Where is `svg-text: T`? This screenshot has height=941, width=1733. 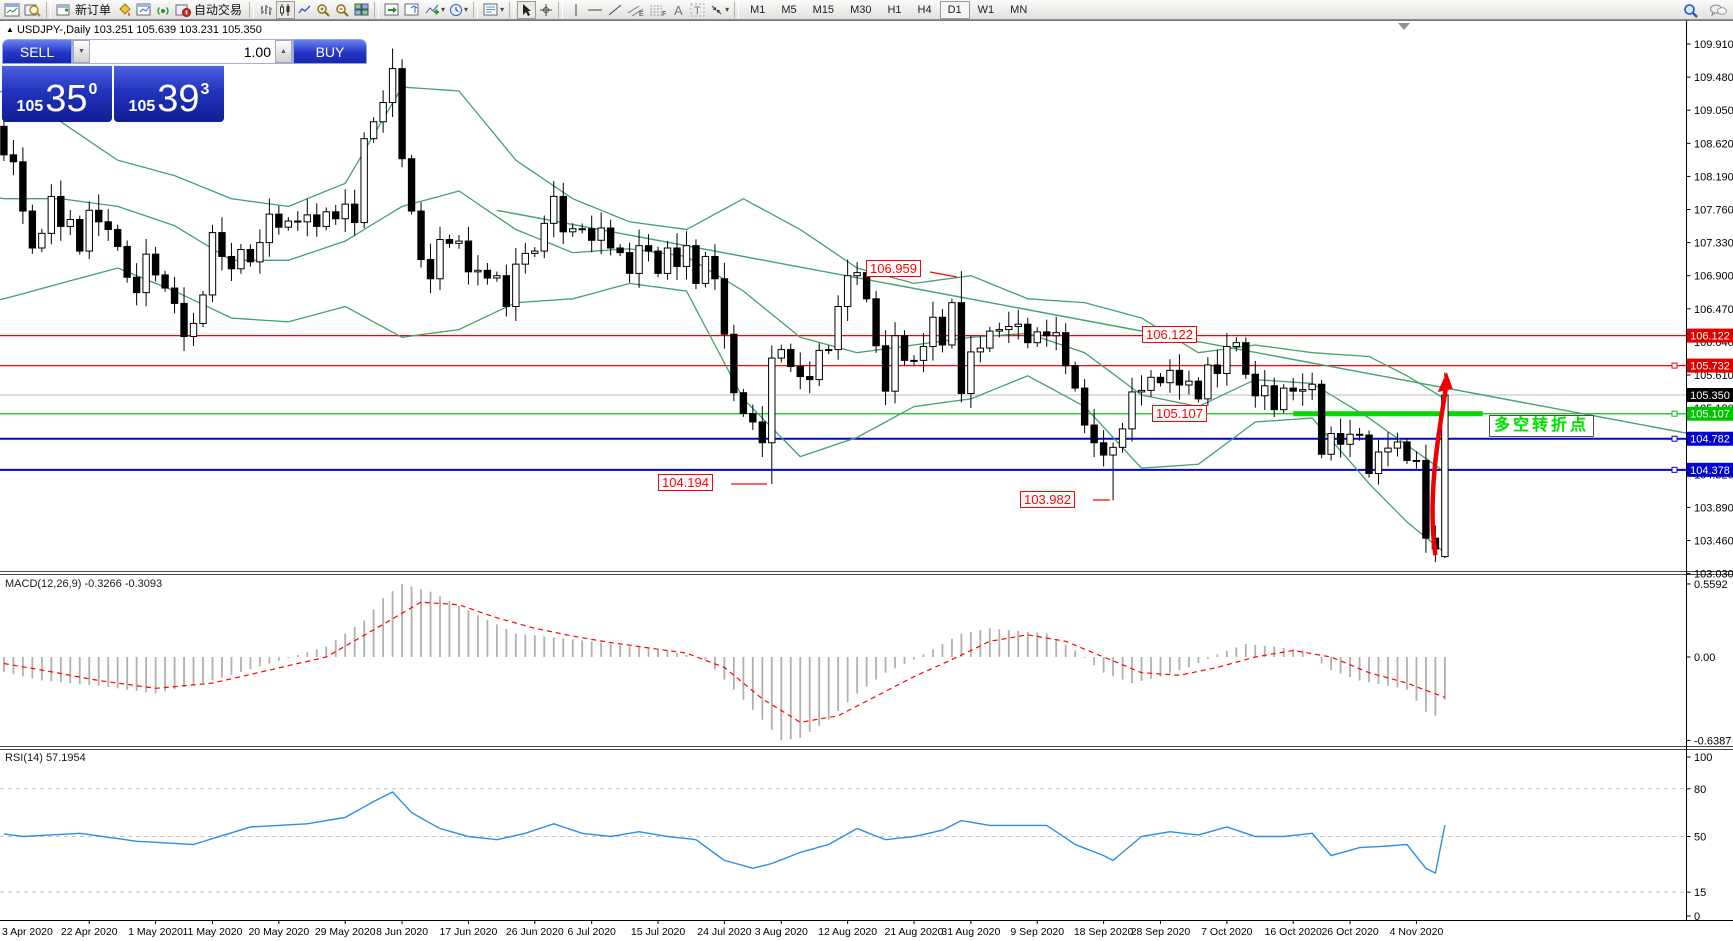 svg-text: T is located at coordinates (697, 11).